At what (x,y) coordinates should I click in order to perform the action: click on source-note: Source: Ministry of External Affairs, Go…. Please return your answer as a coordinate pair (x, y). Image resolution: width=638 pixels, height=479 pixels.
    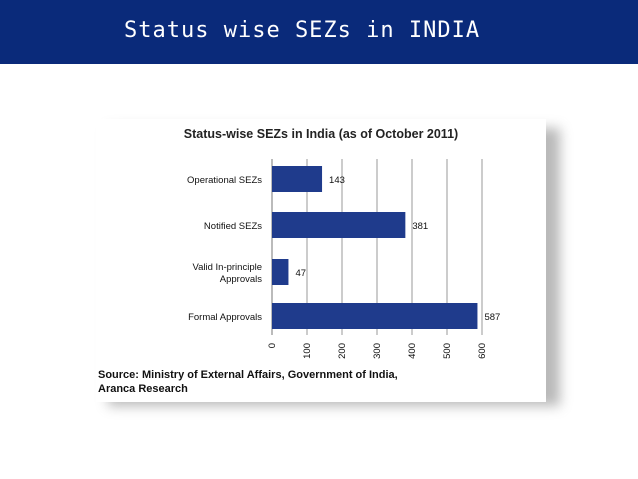
    Looking at the image, I should click on (248, 375).